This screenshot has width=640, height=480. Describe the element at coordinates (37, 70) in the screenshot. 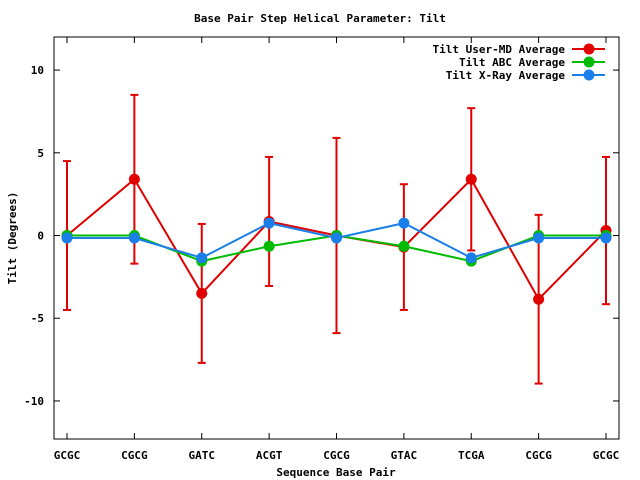

I see `y-tick-label: 10` at that location.